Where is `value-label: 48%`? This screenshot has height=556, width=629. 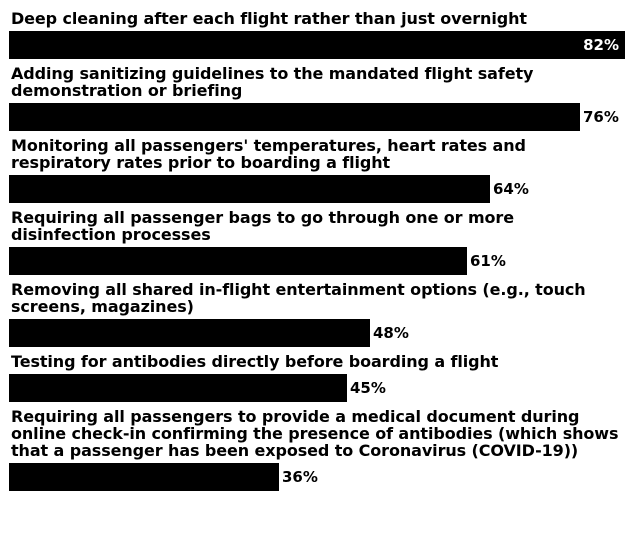
value-label: 48% is located at coordinates (391, 333).